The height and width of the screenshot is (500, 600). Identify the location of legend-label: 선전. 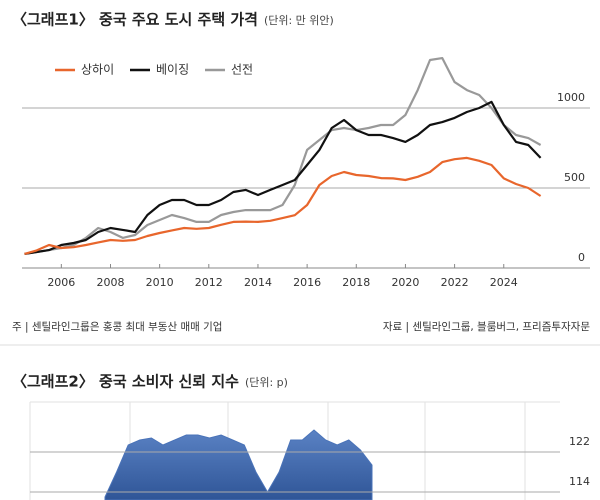
(242, 70).